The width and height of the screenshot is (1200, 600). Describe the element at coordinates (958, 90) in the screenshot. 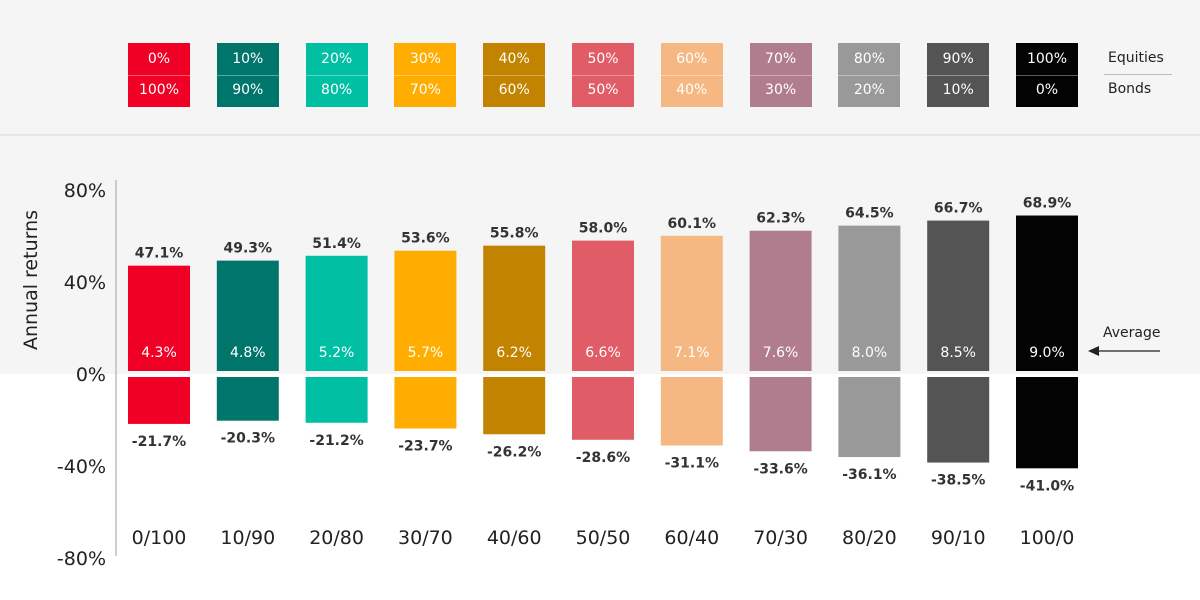

I see `legend-bonds-value: 10%` at that location.